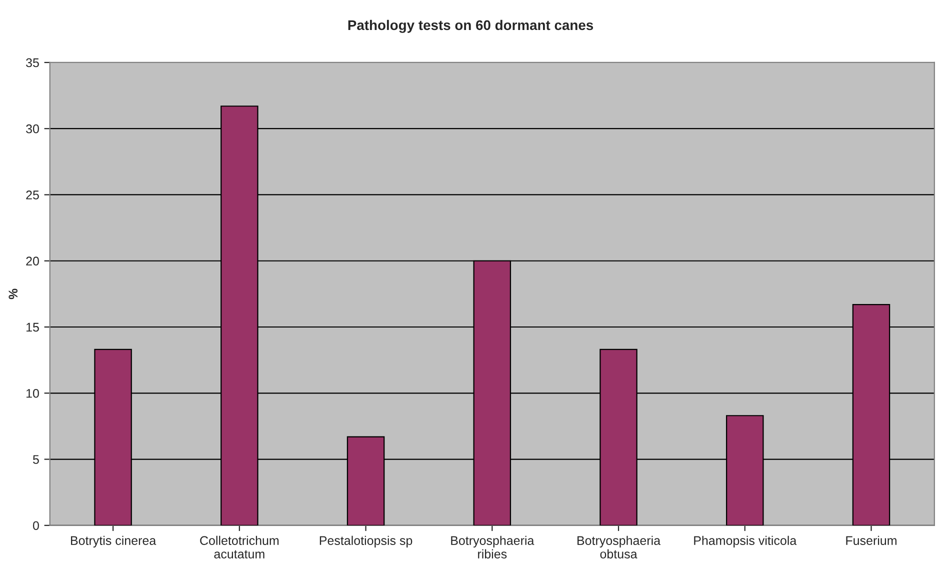 The height and width of the screenshot is (568, 941). What do you see at coordinates (745, 542) in the screenshot?
I see `x-tick-label: Phamopsis viticola` at bounding box center [745, 542].